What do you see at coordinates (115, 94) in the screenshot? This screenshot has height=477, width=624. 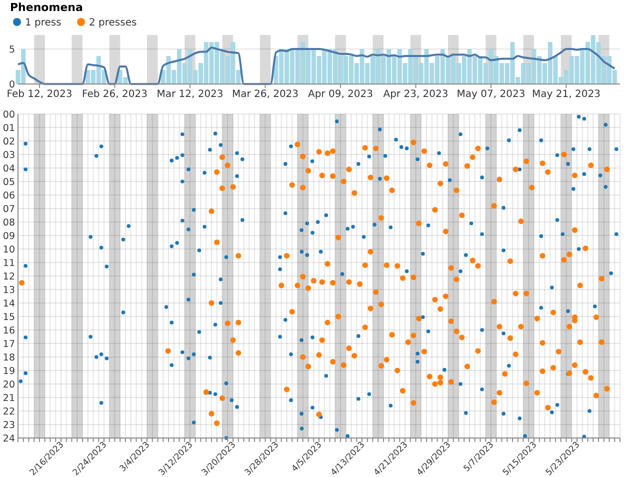 I see `x-tick-label: Feb 26, 2023` at bounding box center [115, 94].